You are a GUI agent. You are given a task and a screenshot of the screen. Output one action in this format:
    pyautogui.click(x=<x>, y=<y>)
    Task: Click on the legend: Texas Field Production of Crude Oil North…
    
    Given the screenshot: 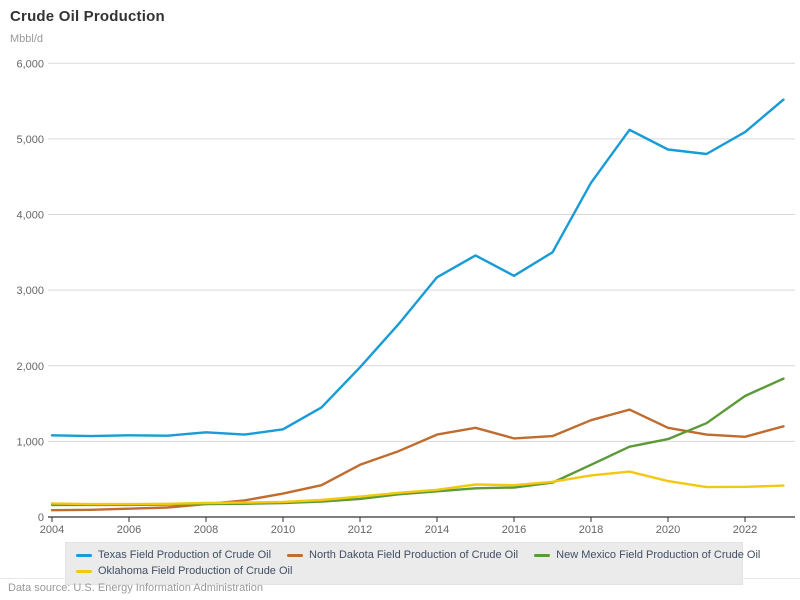 What is the action you would take?
    pyautogui.click(x=412, y=563)
    